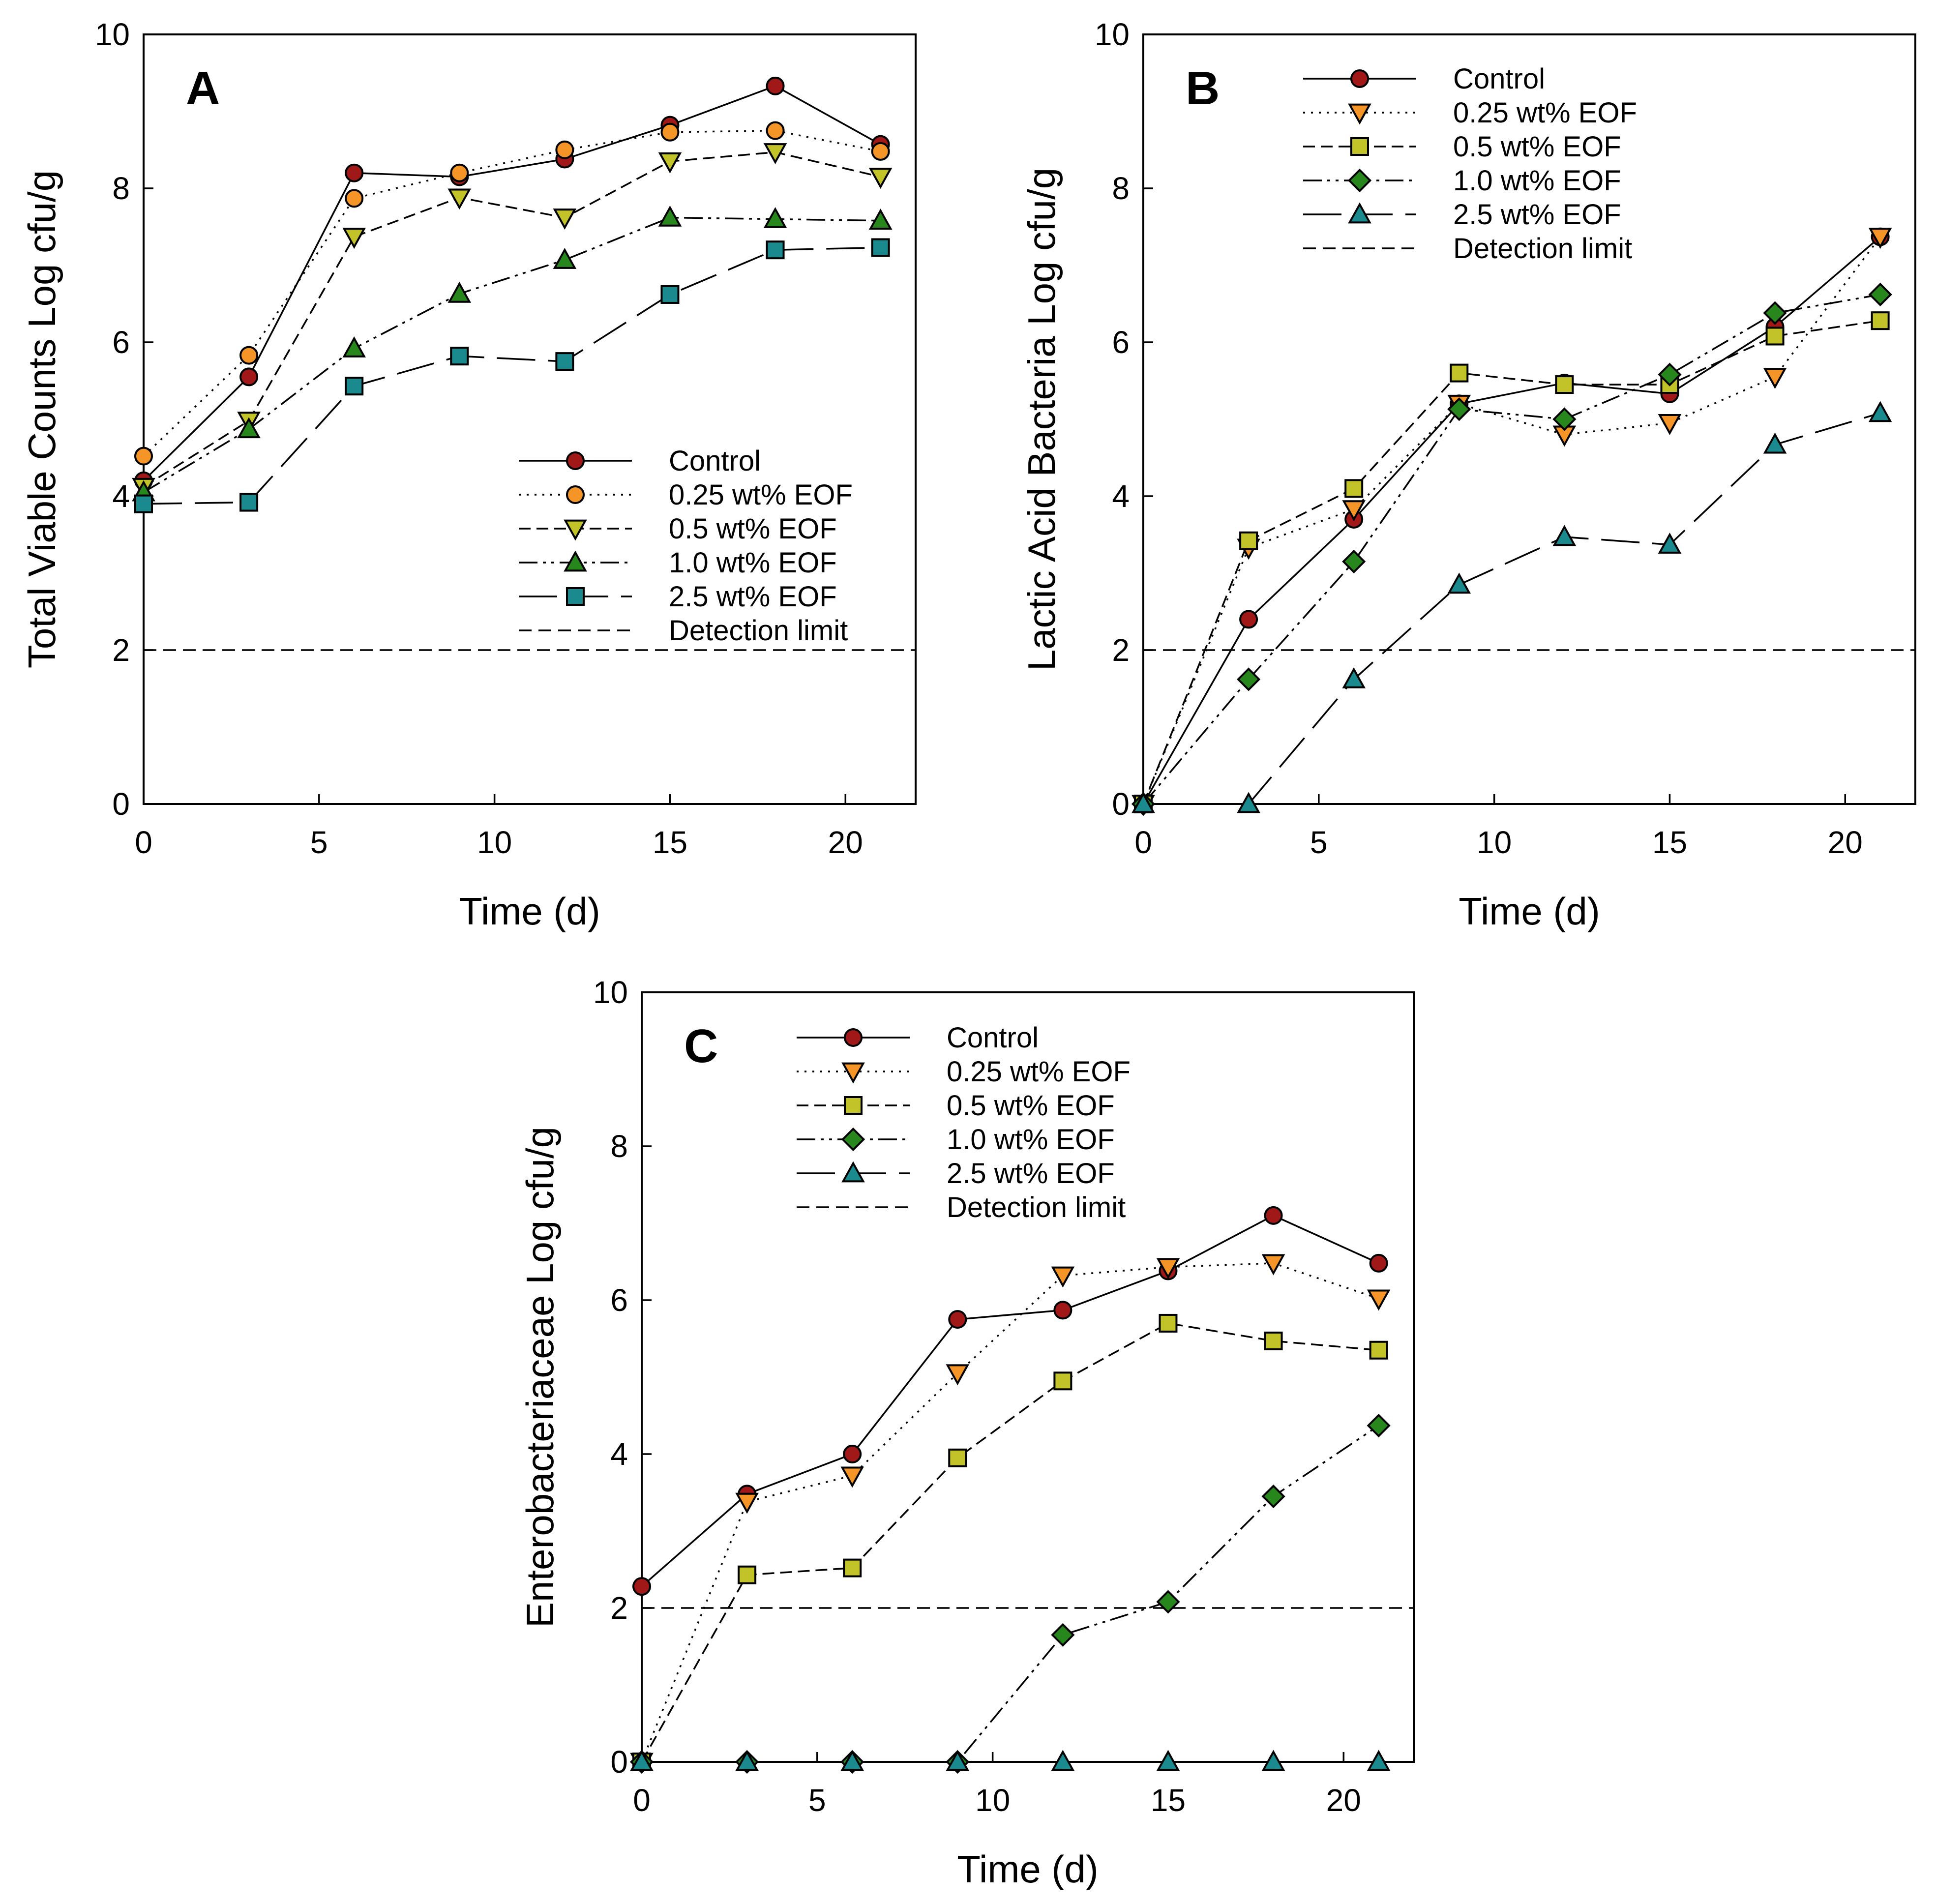  What do you see at coordinates (1529, 911) in the screenshot?
I see `x-axis-label: Time (d)` at bounding box center [1529, 911].